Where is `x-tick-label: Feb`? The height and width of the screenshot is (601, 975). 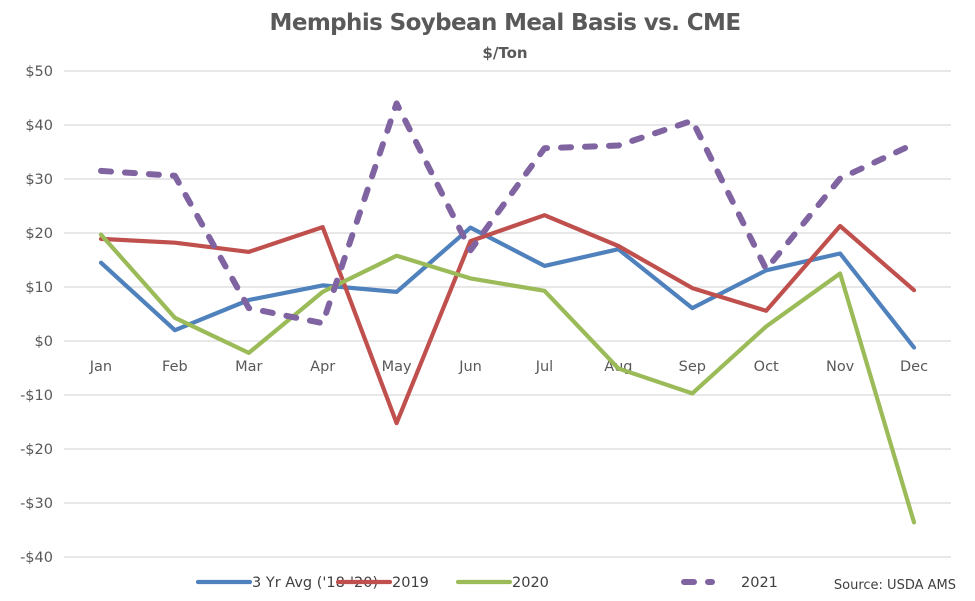 x-tick-label: Feb is located at coordinates (175, 367).